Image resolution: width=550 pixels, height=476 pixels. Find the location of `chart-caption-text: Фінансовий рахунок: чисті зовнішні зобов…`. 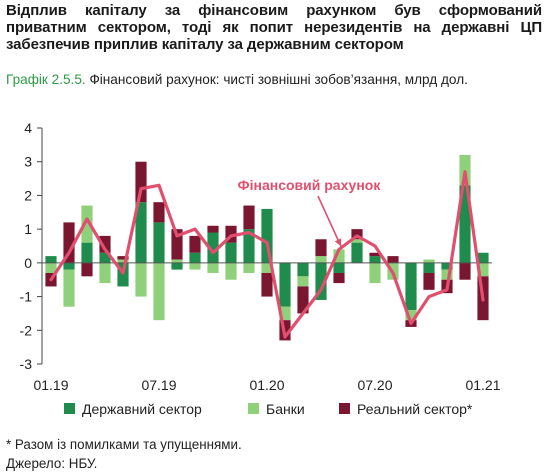

chart-caption-text: Фінансовий рахунок: чисті зовнішні зобов… is located at coordinates (276, 79).